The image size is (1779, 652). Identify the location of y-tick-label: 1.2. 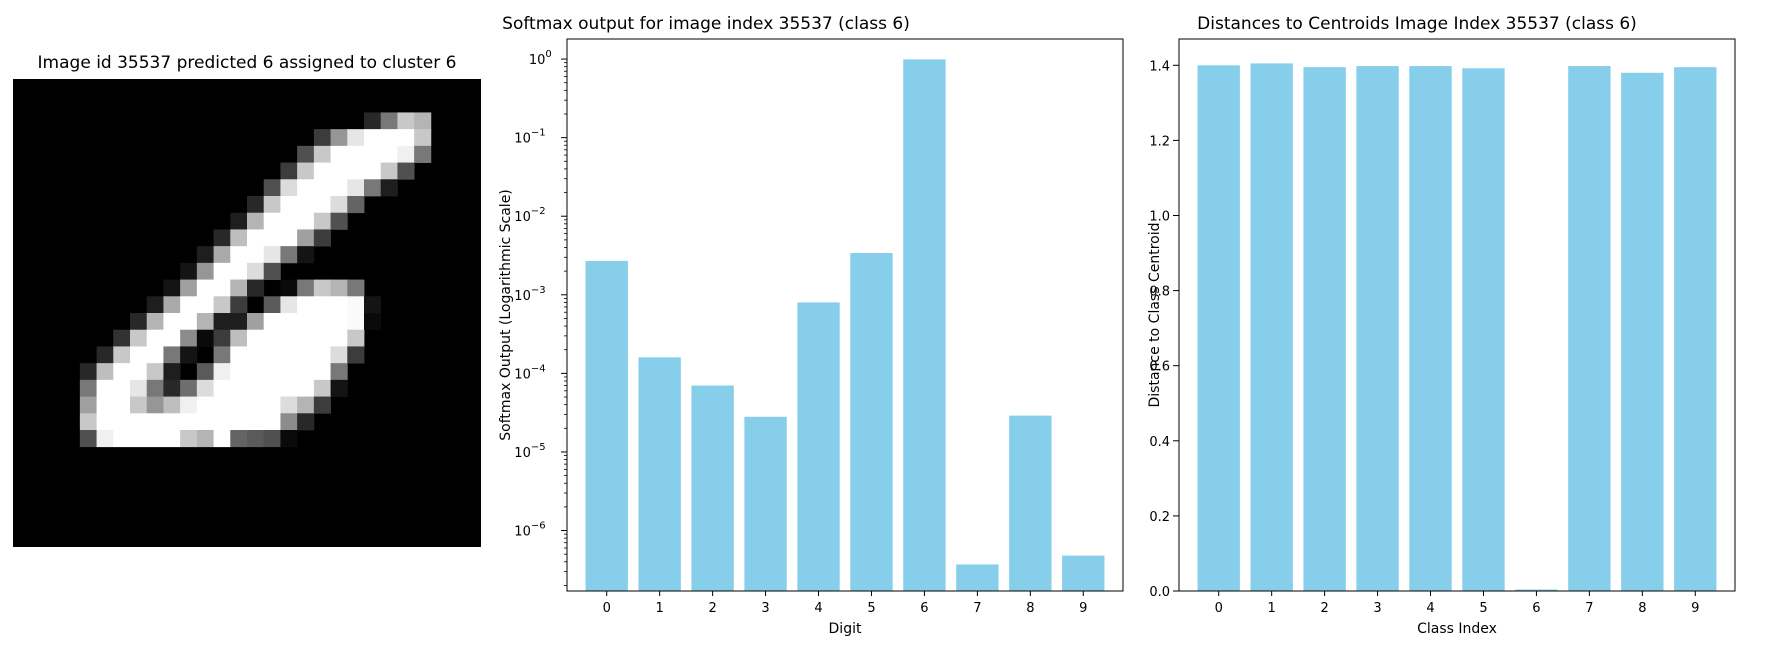
(1159, 141).